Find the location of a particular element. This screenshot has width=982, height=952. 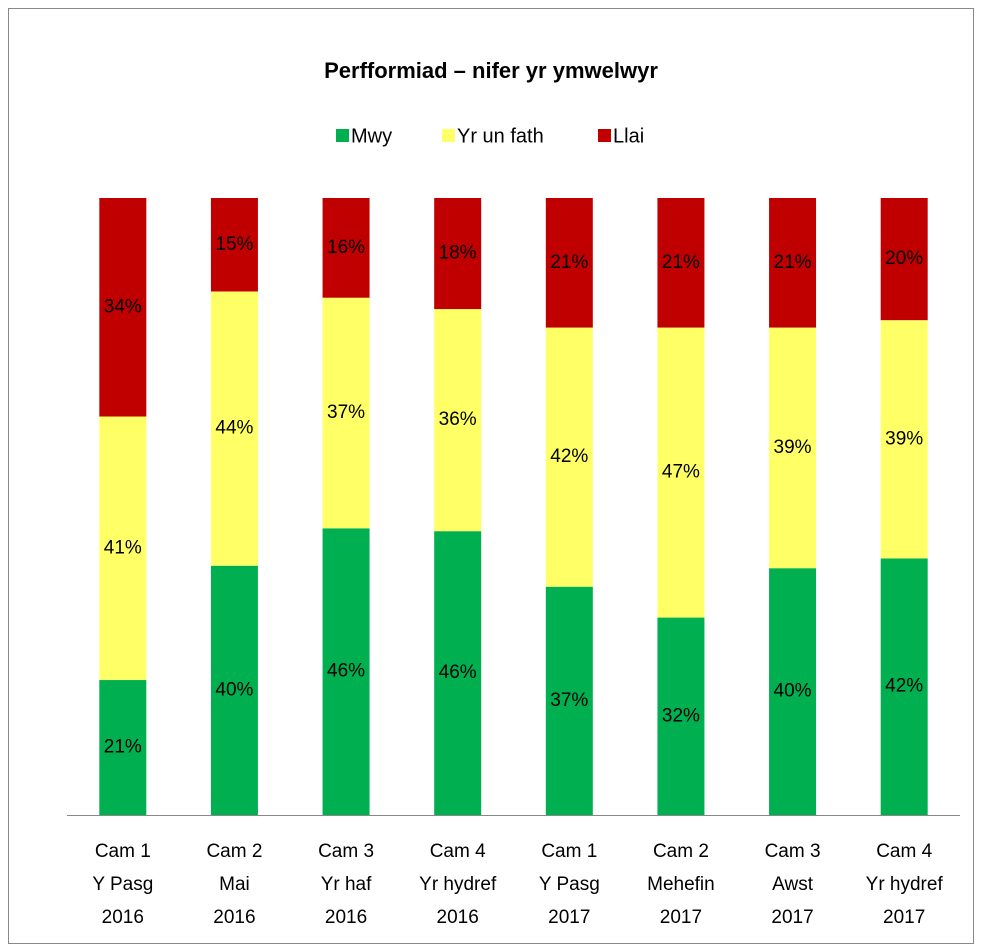

data-label: 44% is located at coordinates (234, 428).